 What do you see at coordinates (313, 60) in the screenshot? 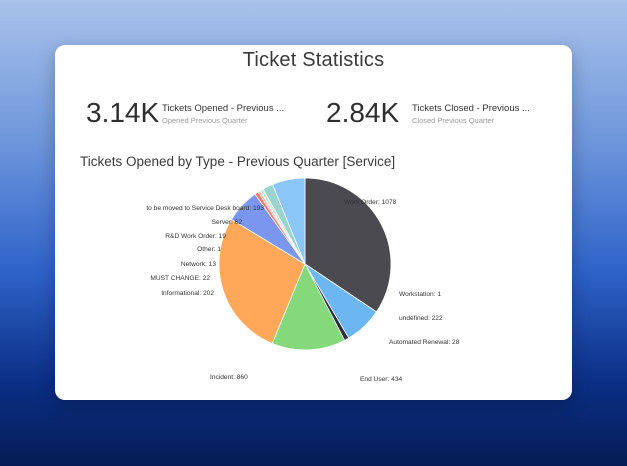
I see `card-title: Ticket Statistics` at bounding box center [313, 60].